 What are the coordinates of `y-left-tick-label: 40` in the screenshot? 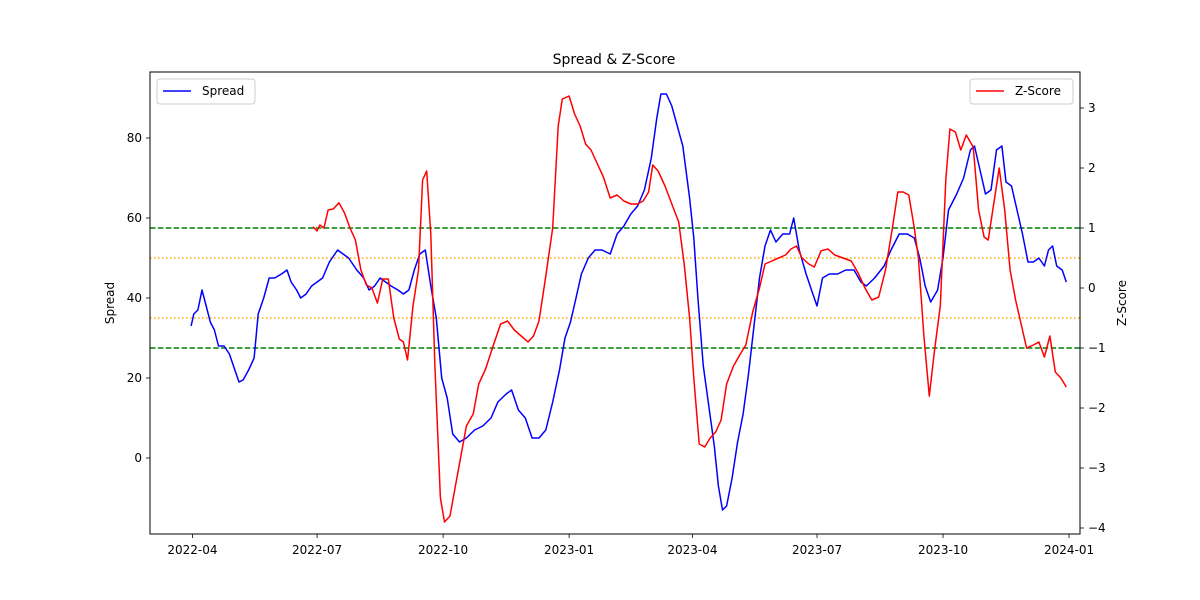 It's located at (134, 298).